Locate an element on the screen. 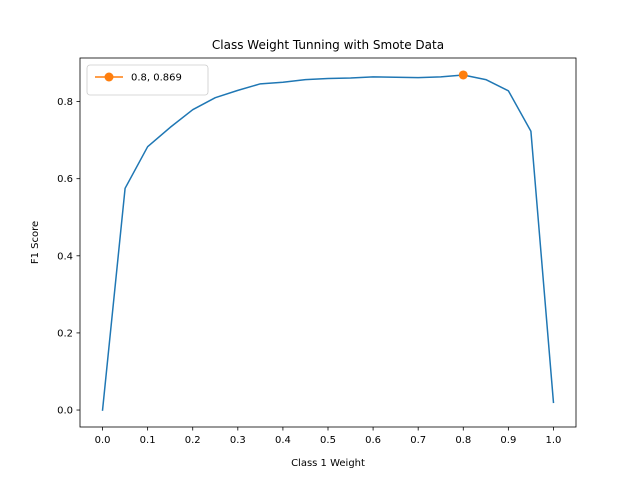 The height and width of the screenshot is (480, 640). x-tick-label: 0.9 is located at coordinates (508, 440).